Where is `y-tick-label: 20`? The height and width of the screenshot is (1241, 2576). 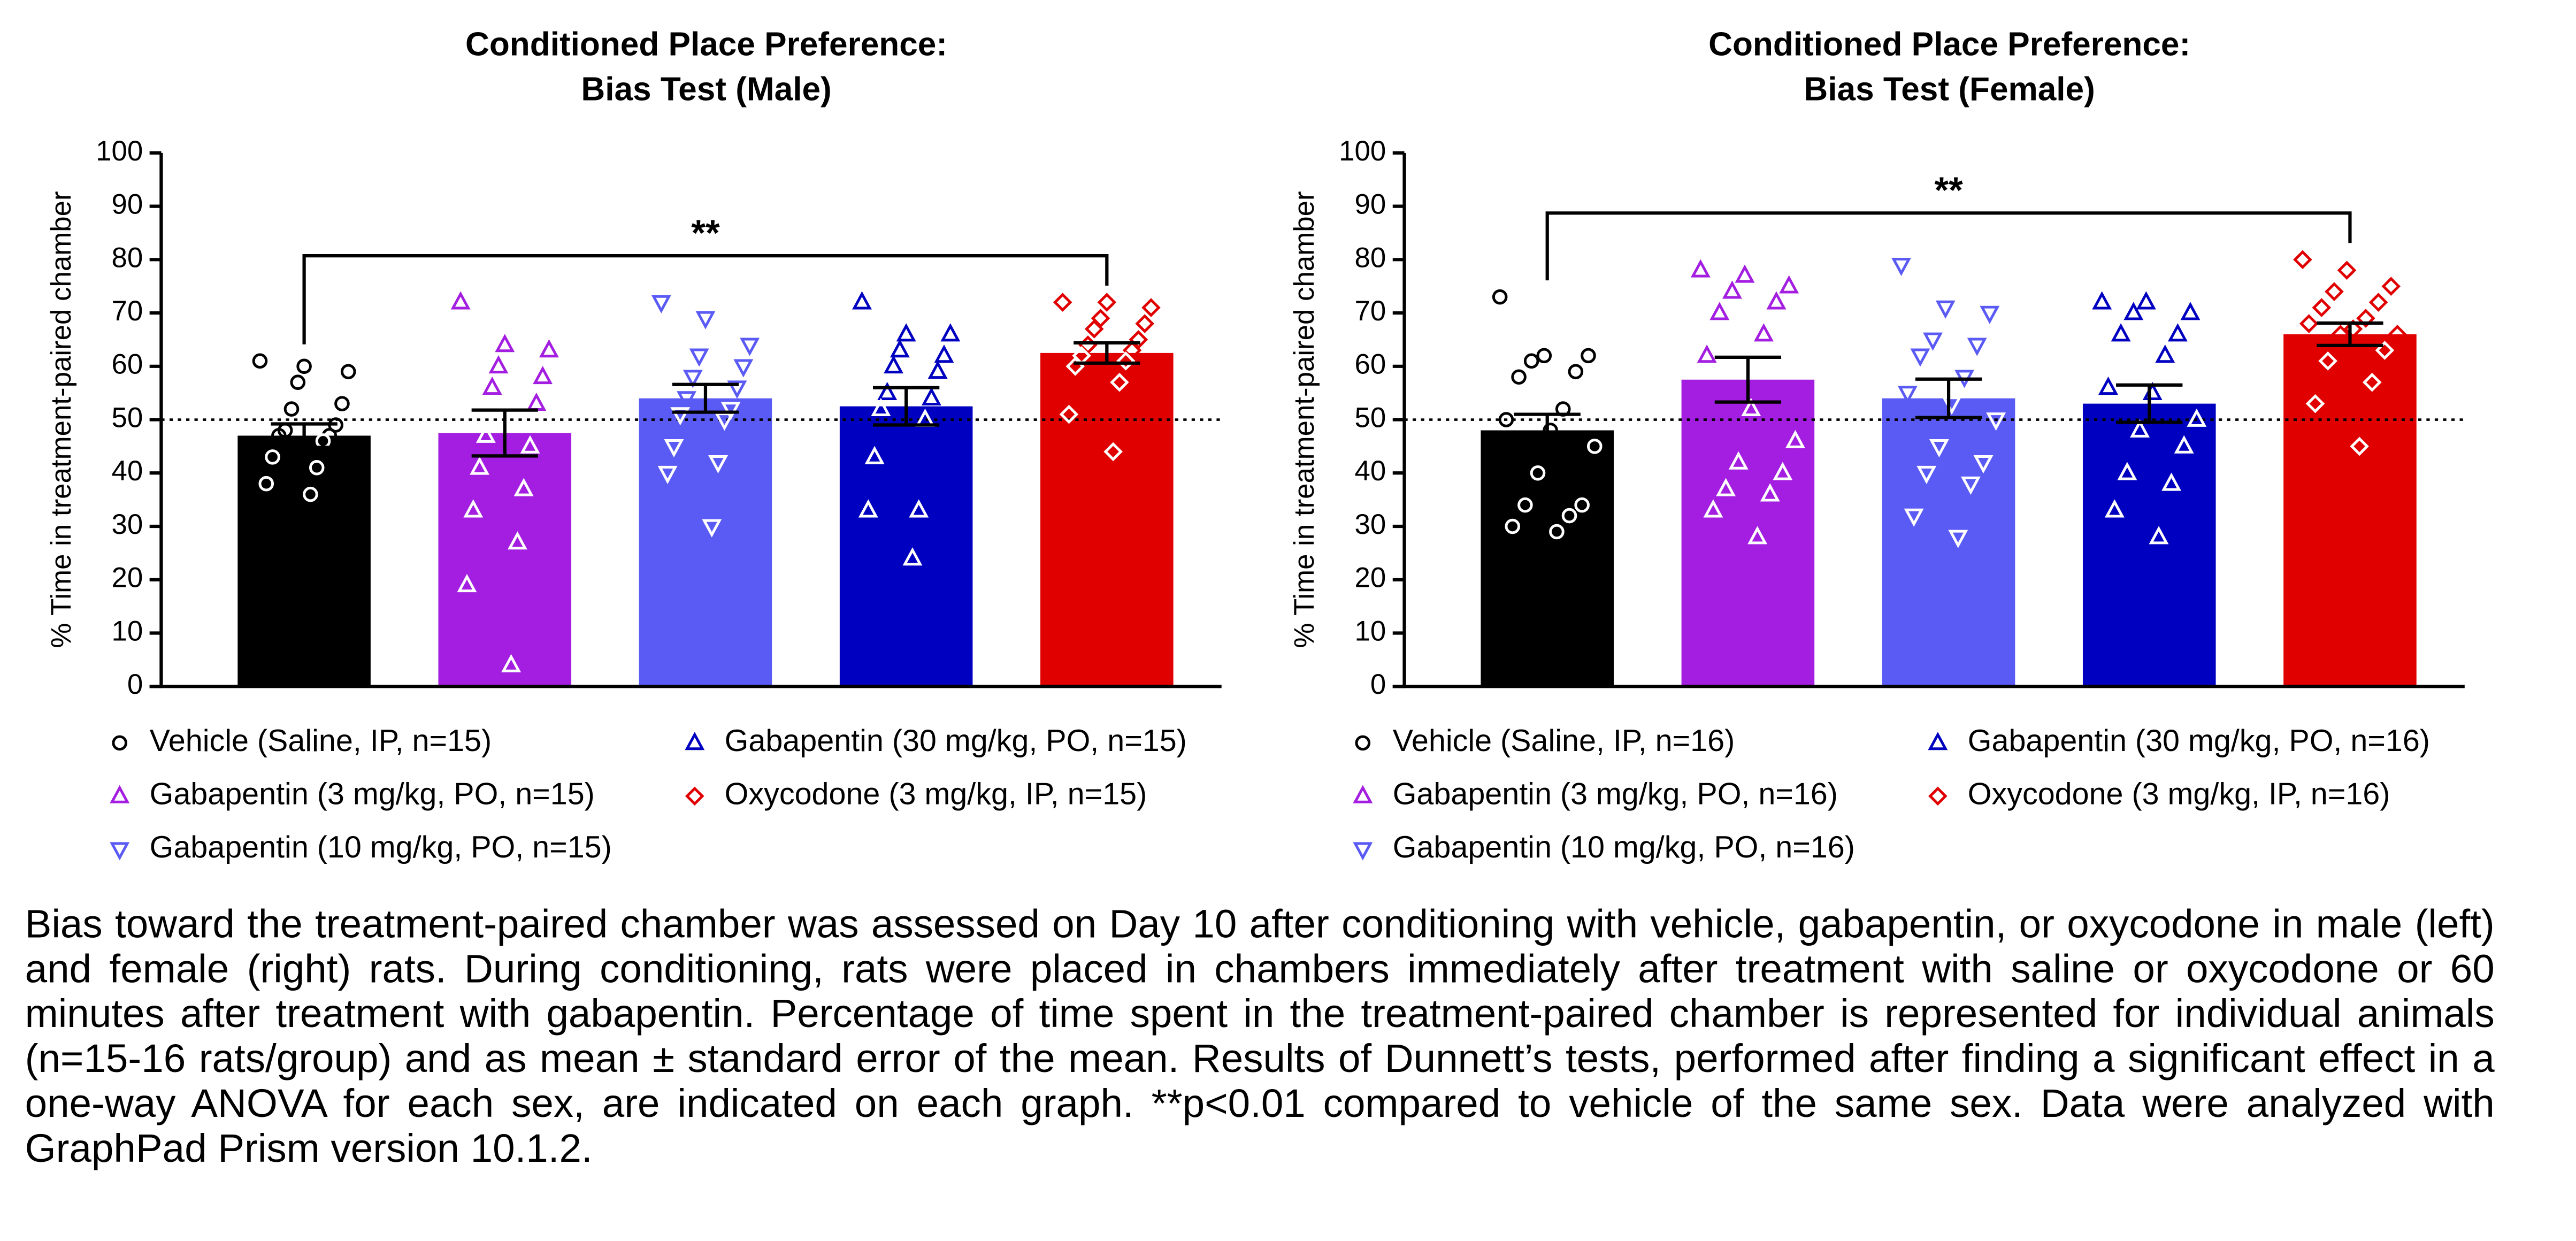 y-tick-label: 20 is located at coordinates (127, 578).